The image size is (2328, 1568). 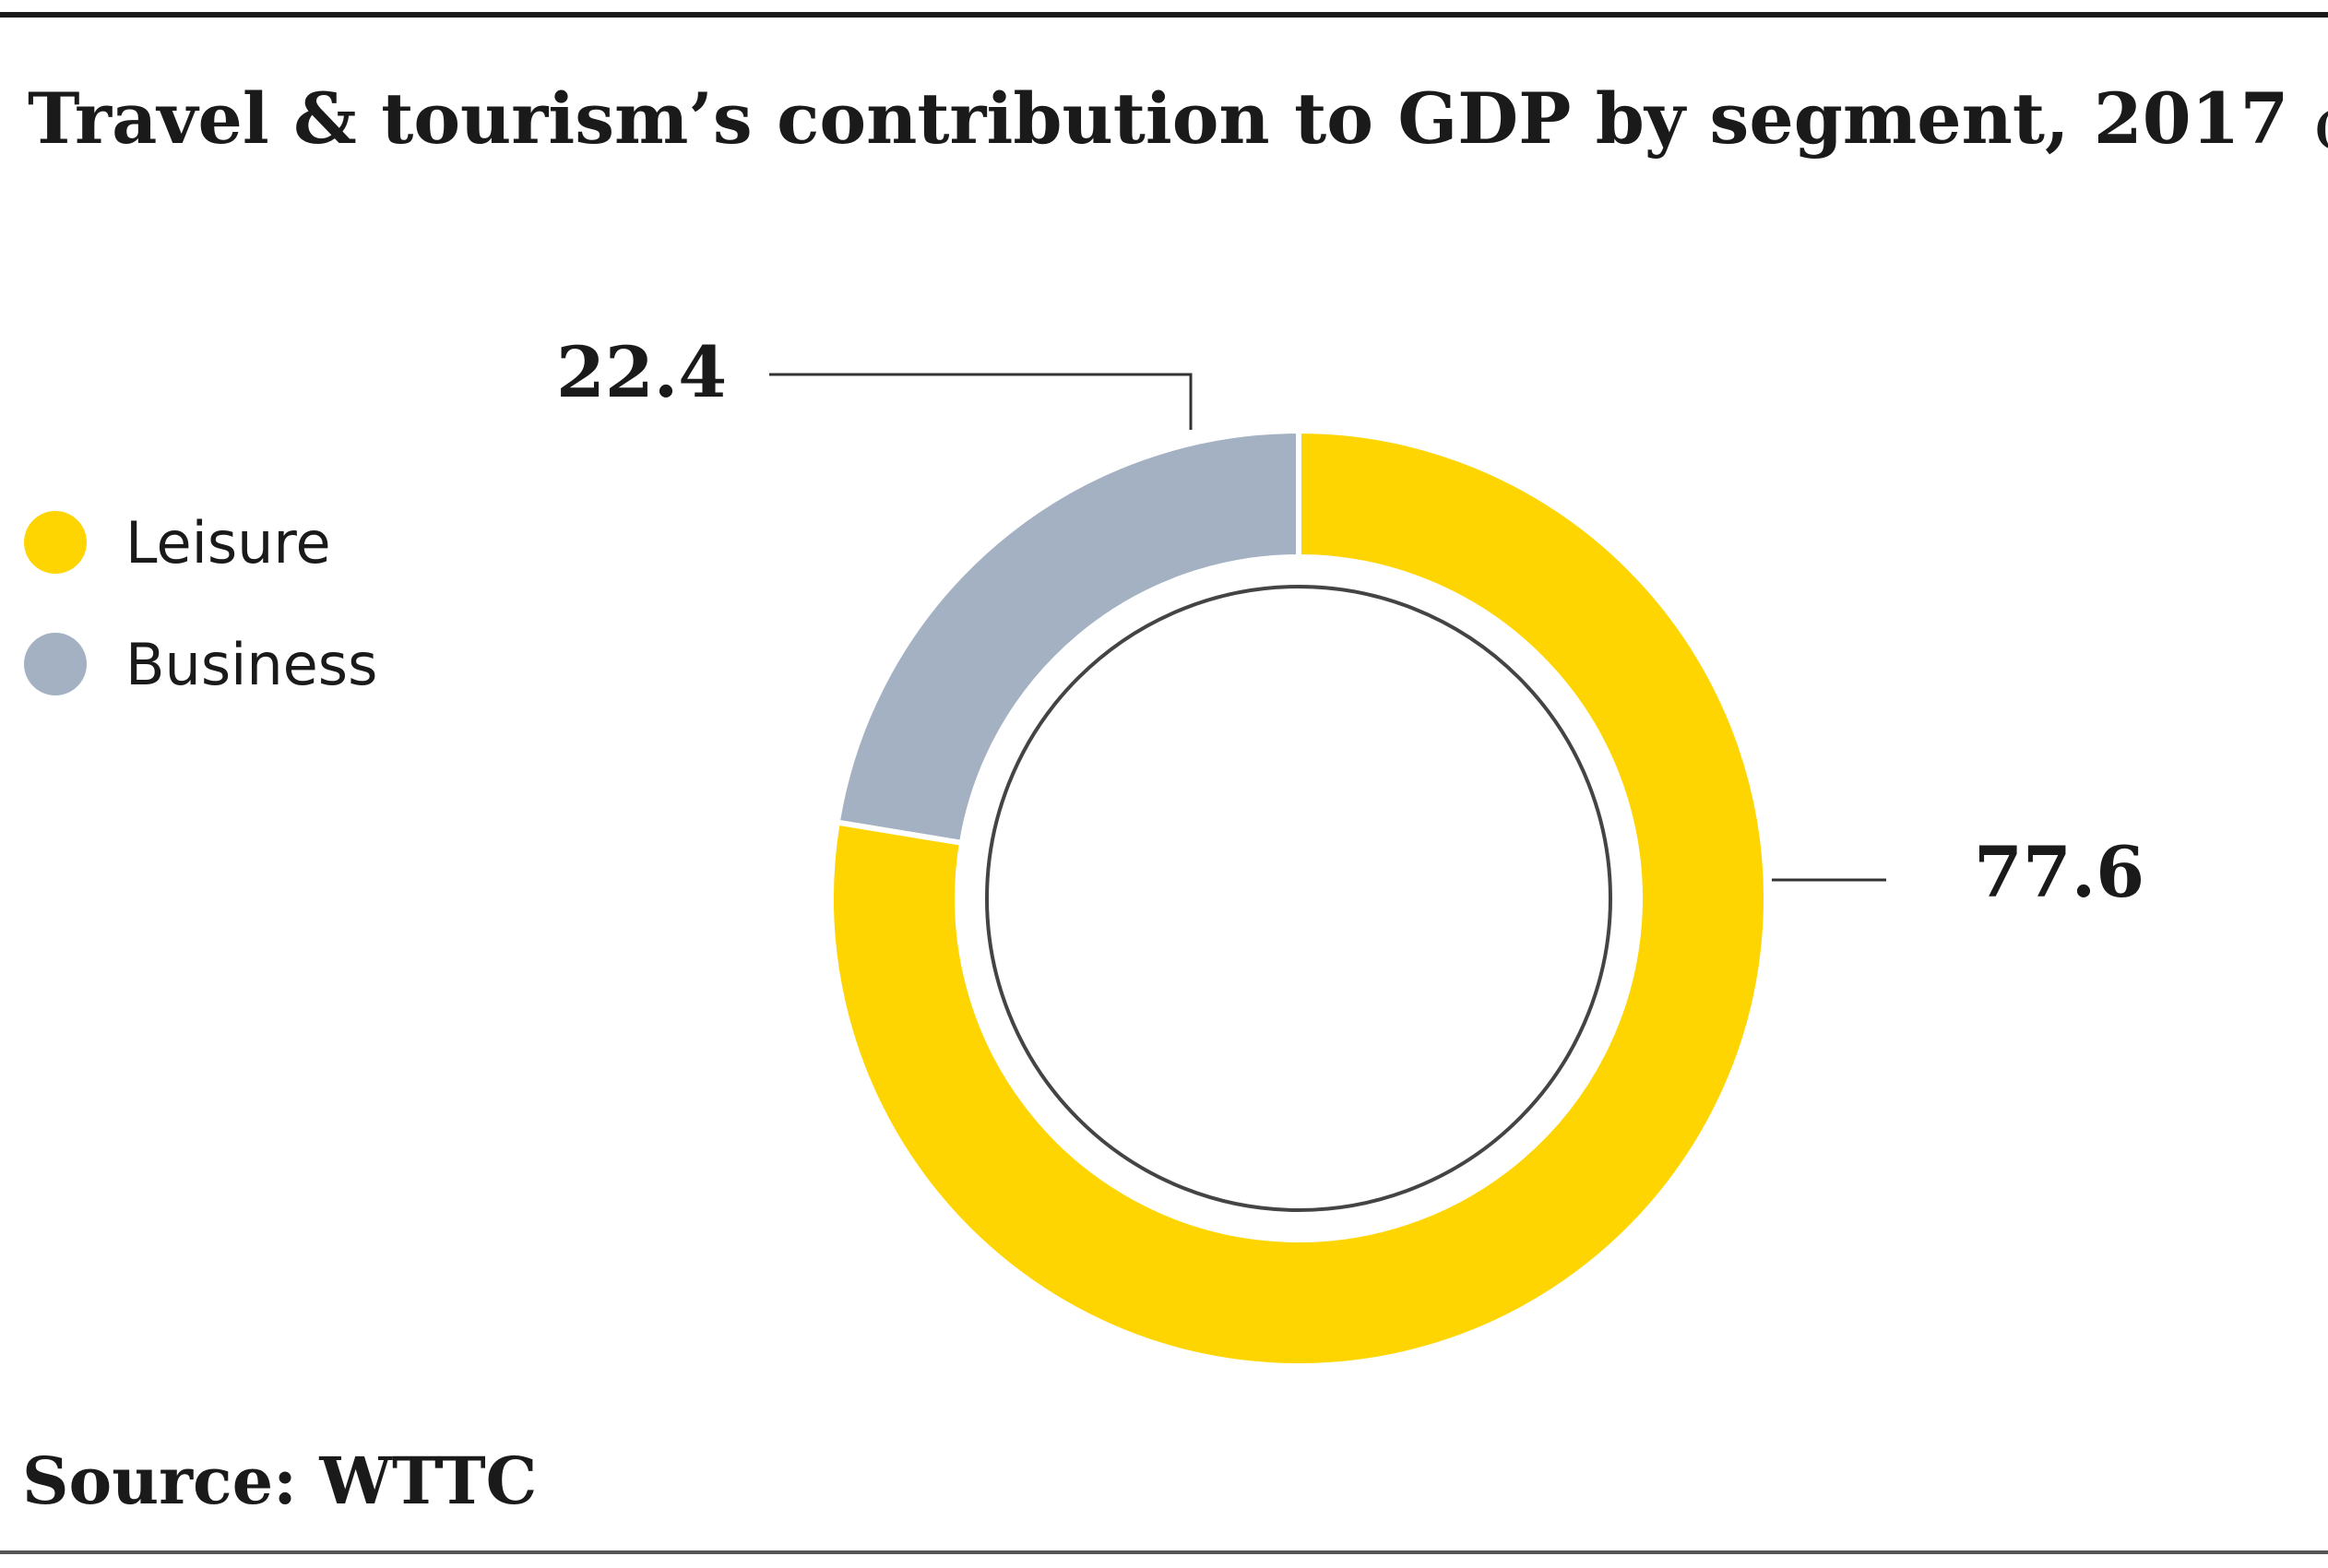 I want to click on value-label: 22.4, so click(x=641, y=372).